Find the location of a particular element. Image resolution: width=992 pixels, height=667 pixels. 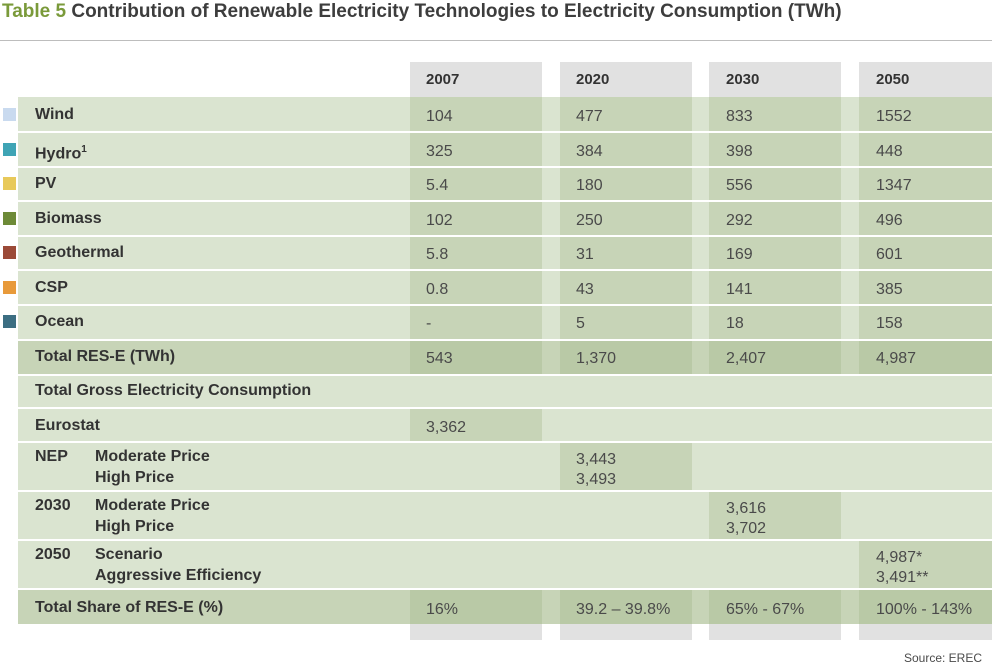

y2050-sub-aggressive: Aggressive Efficiency is located at coordinates (178, 575).